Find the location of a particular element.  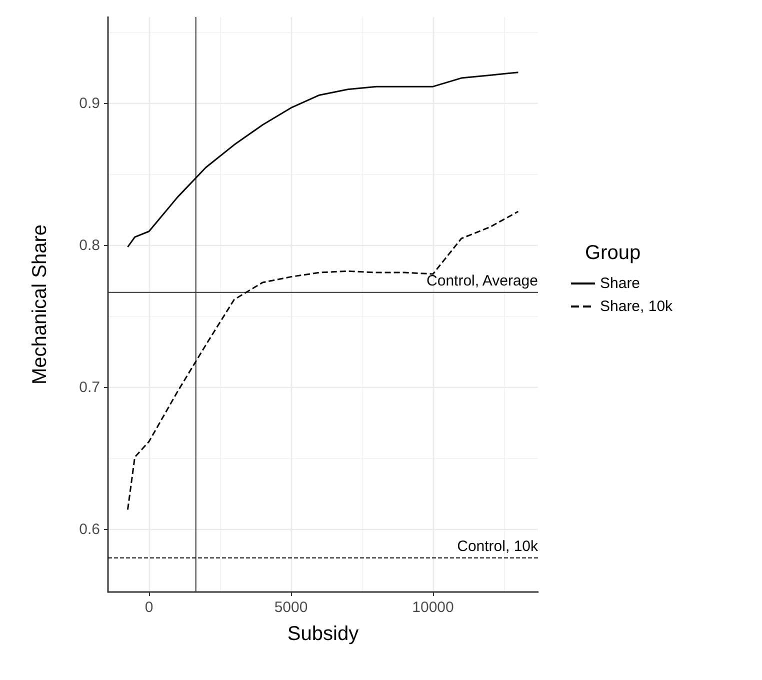

y-tick-label: 0.8 is located at coordinates (89, 245).